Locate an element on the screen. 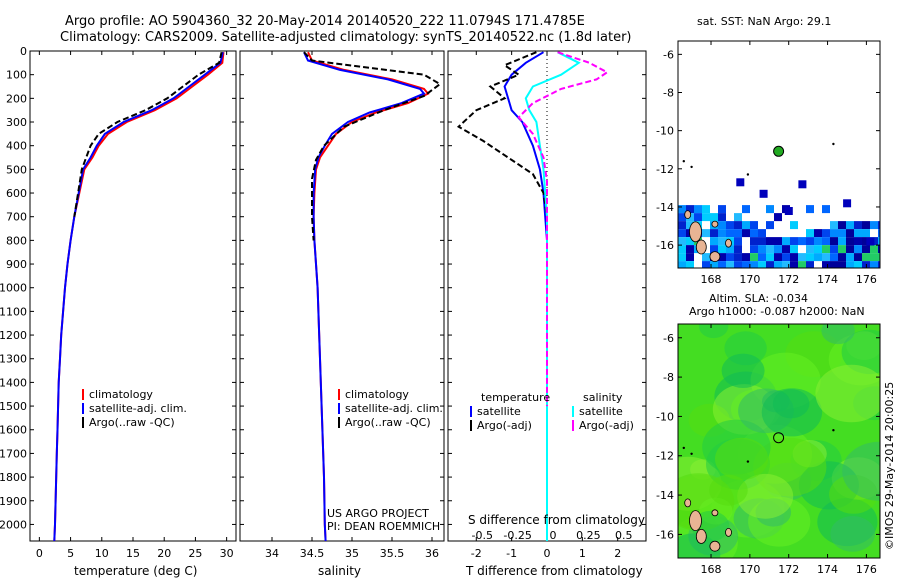 The height and width of the screenshot is (580, 900). temperature-legend-label: satellite-adj. clim. is located at coordinates (138, 408).